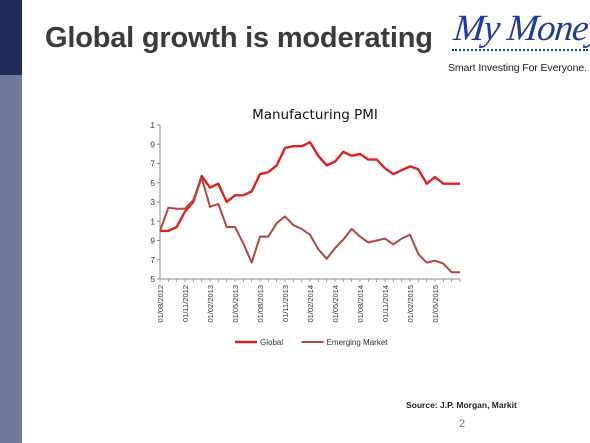 The image size is (590, 443). Describe the element at coordinates (235, 304) in the screenshot. I see `x-tick-label: 01/05/2013` at that location.